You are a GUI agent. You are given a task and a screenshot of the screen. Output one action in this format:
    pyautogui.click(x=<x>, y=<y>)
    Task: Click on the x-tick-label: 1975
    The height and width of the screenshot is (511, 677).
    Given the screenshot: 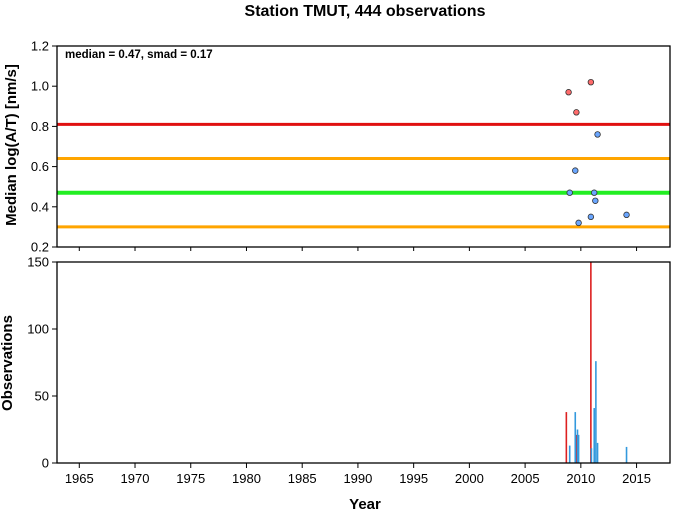 What is the action you would take?
    pyautogui.click(x=190, y=478)
    